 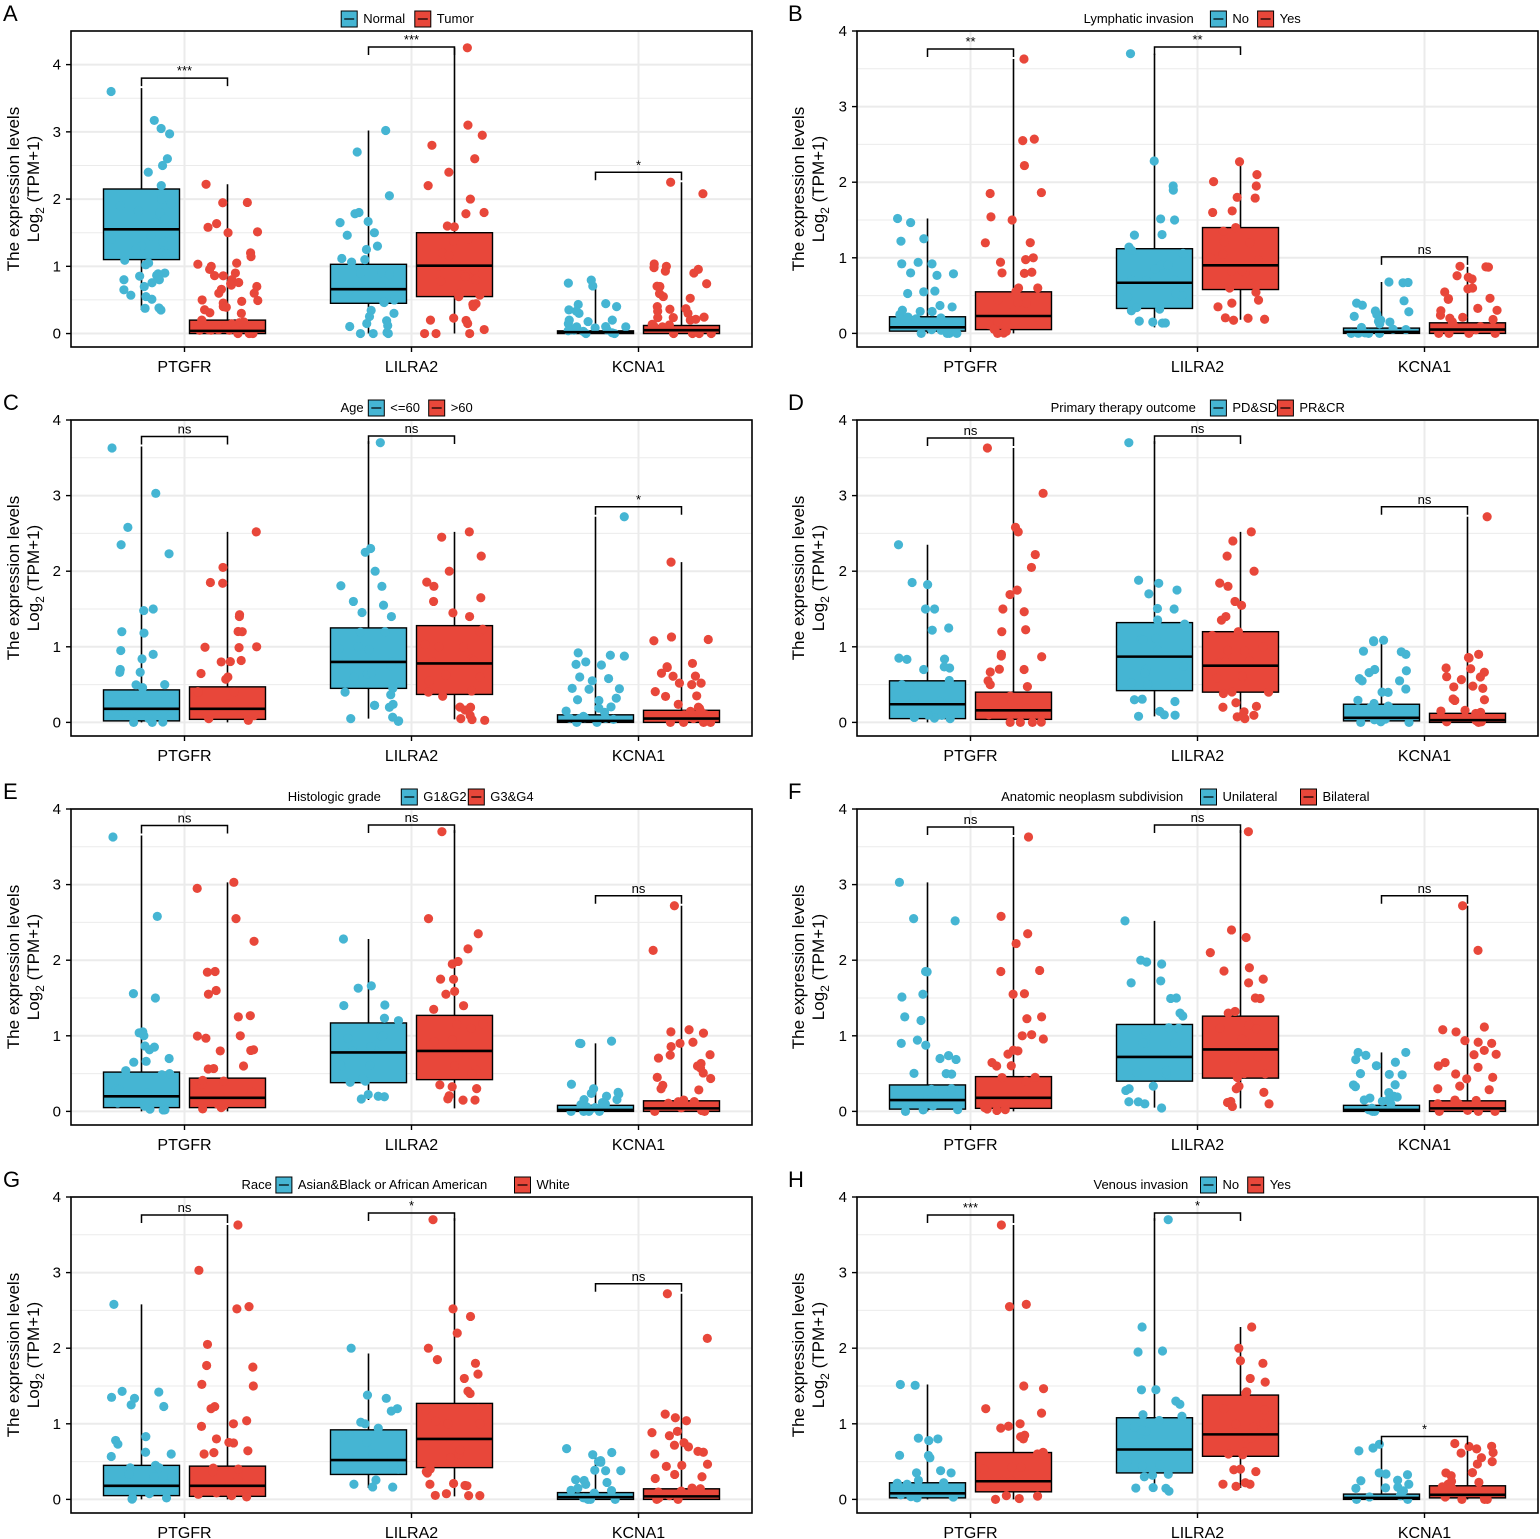 I want to click on box-lilra2-group1, so click(x=1154, y=1355).